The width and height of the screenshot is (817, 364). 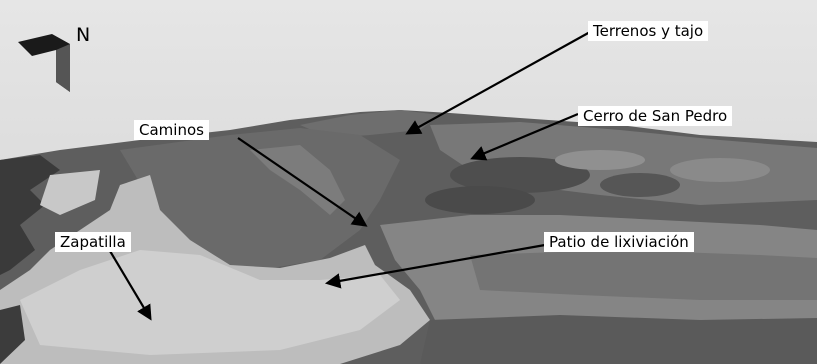 I want to click on central-slopes, so click(x=260, y=199).